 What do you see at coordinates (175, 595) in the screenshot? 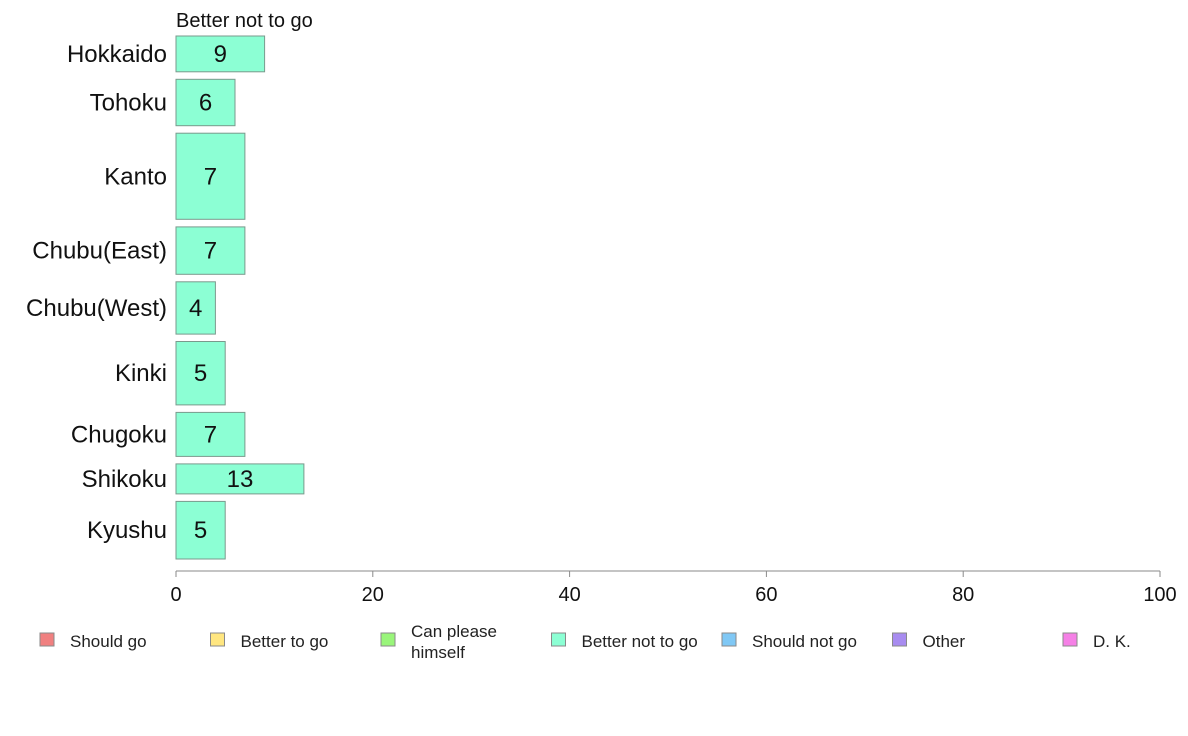
I see `x-tick-label: 0` at bounding box center [175, 595].